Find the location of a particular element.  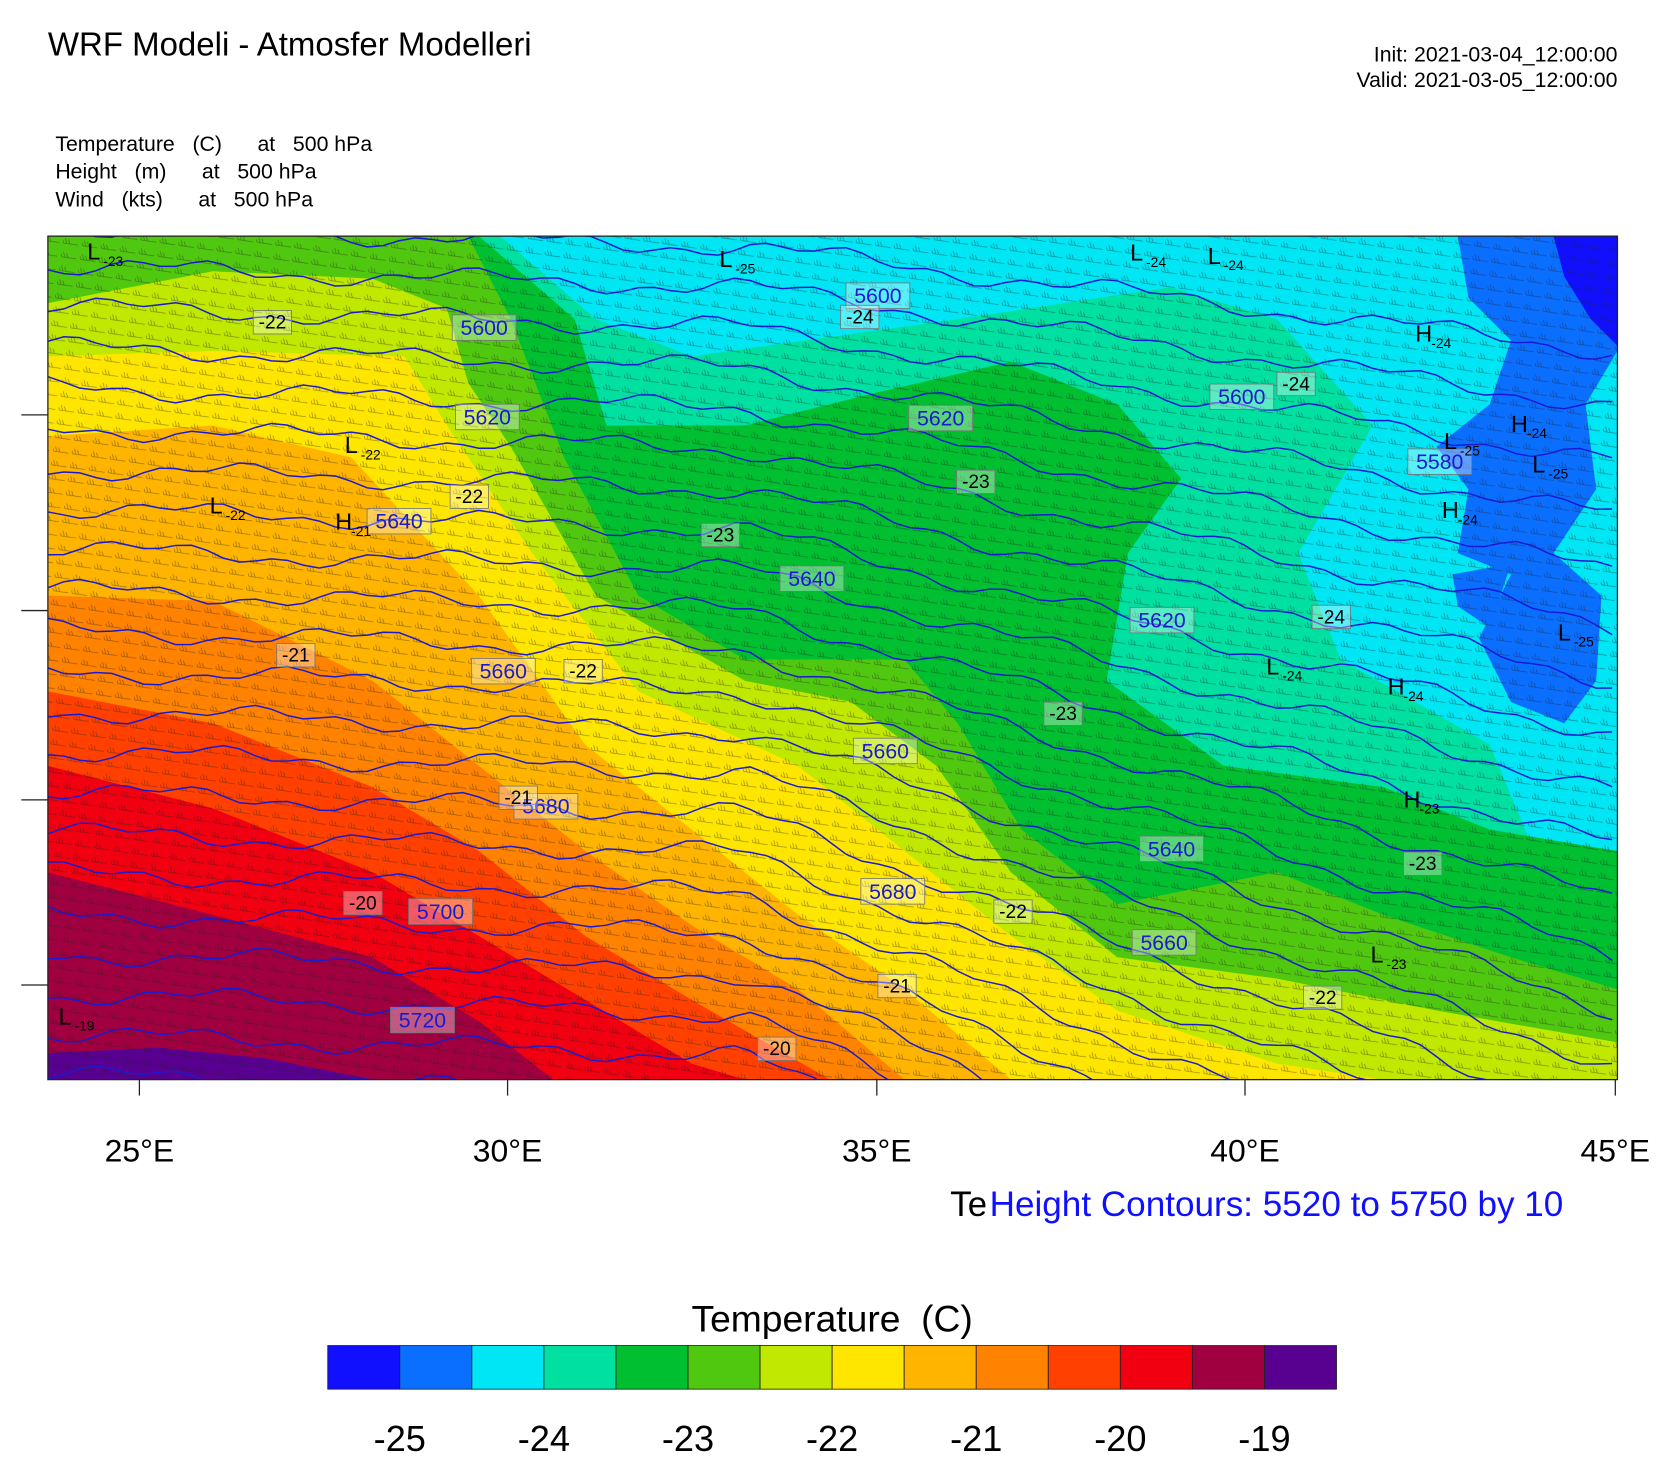

field-label: Wind (kts) at 500 hPa is located at coordinates (184, 199).